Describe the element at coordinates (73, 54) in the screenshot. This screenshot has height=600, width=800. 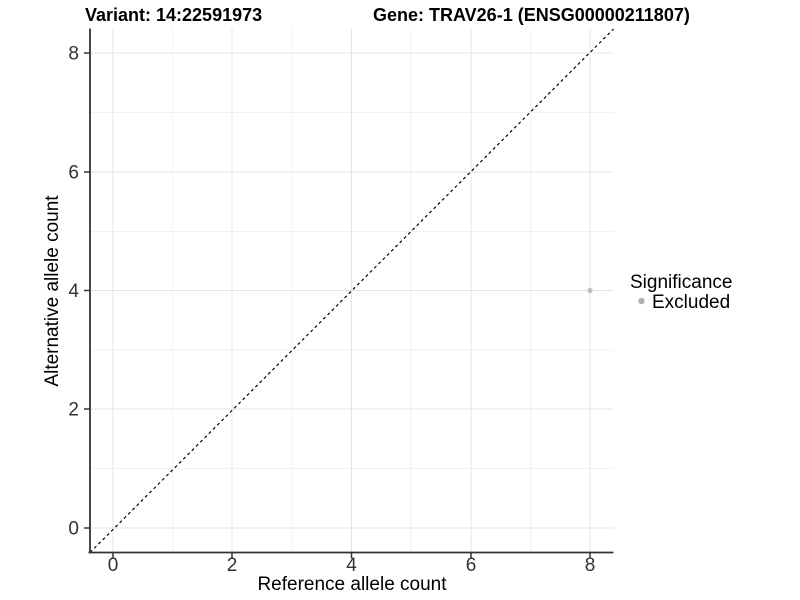
I see `y-tick-label: 8` at that location.